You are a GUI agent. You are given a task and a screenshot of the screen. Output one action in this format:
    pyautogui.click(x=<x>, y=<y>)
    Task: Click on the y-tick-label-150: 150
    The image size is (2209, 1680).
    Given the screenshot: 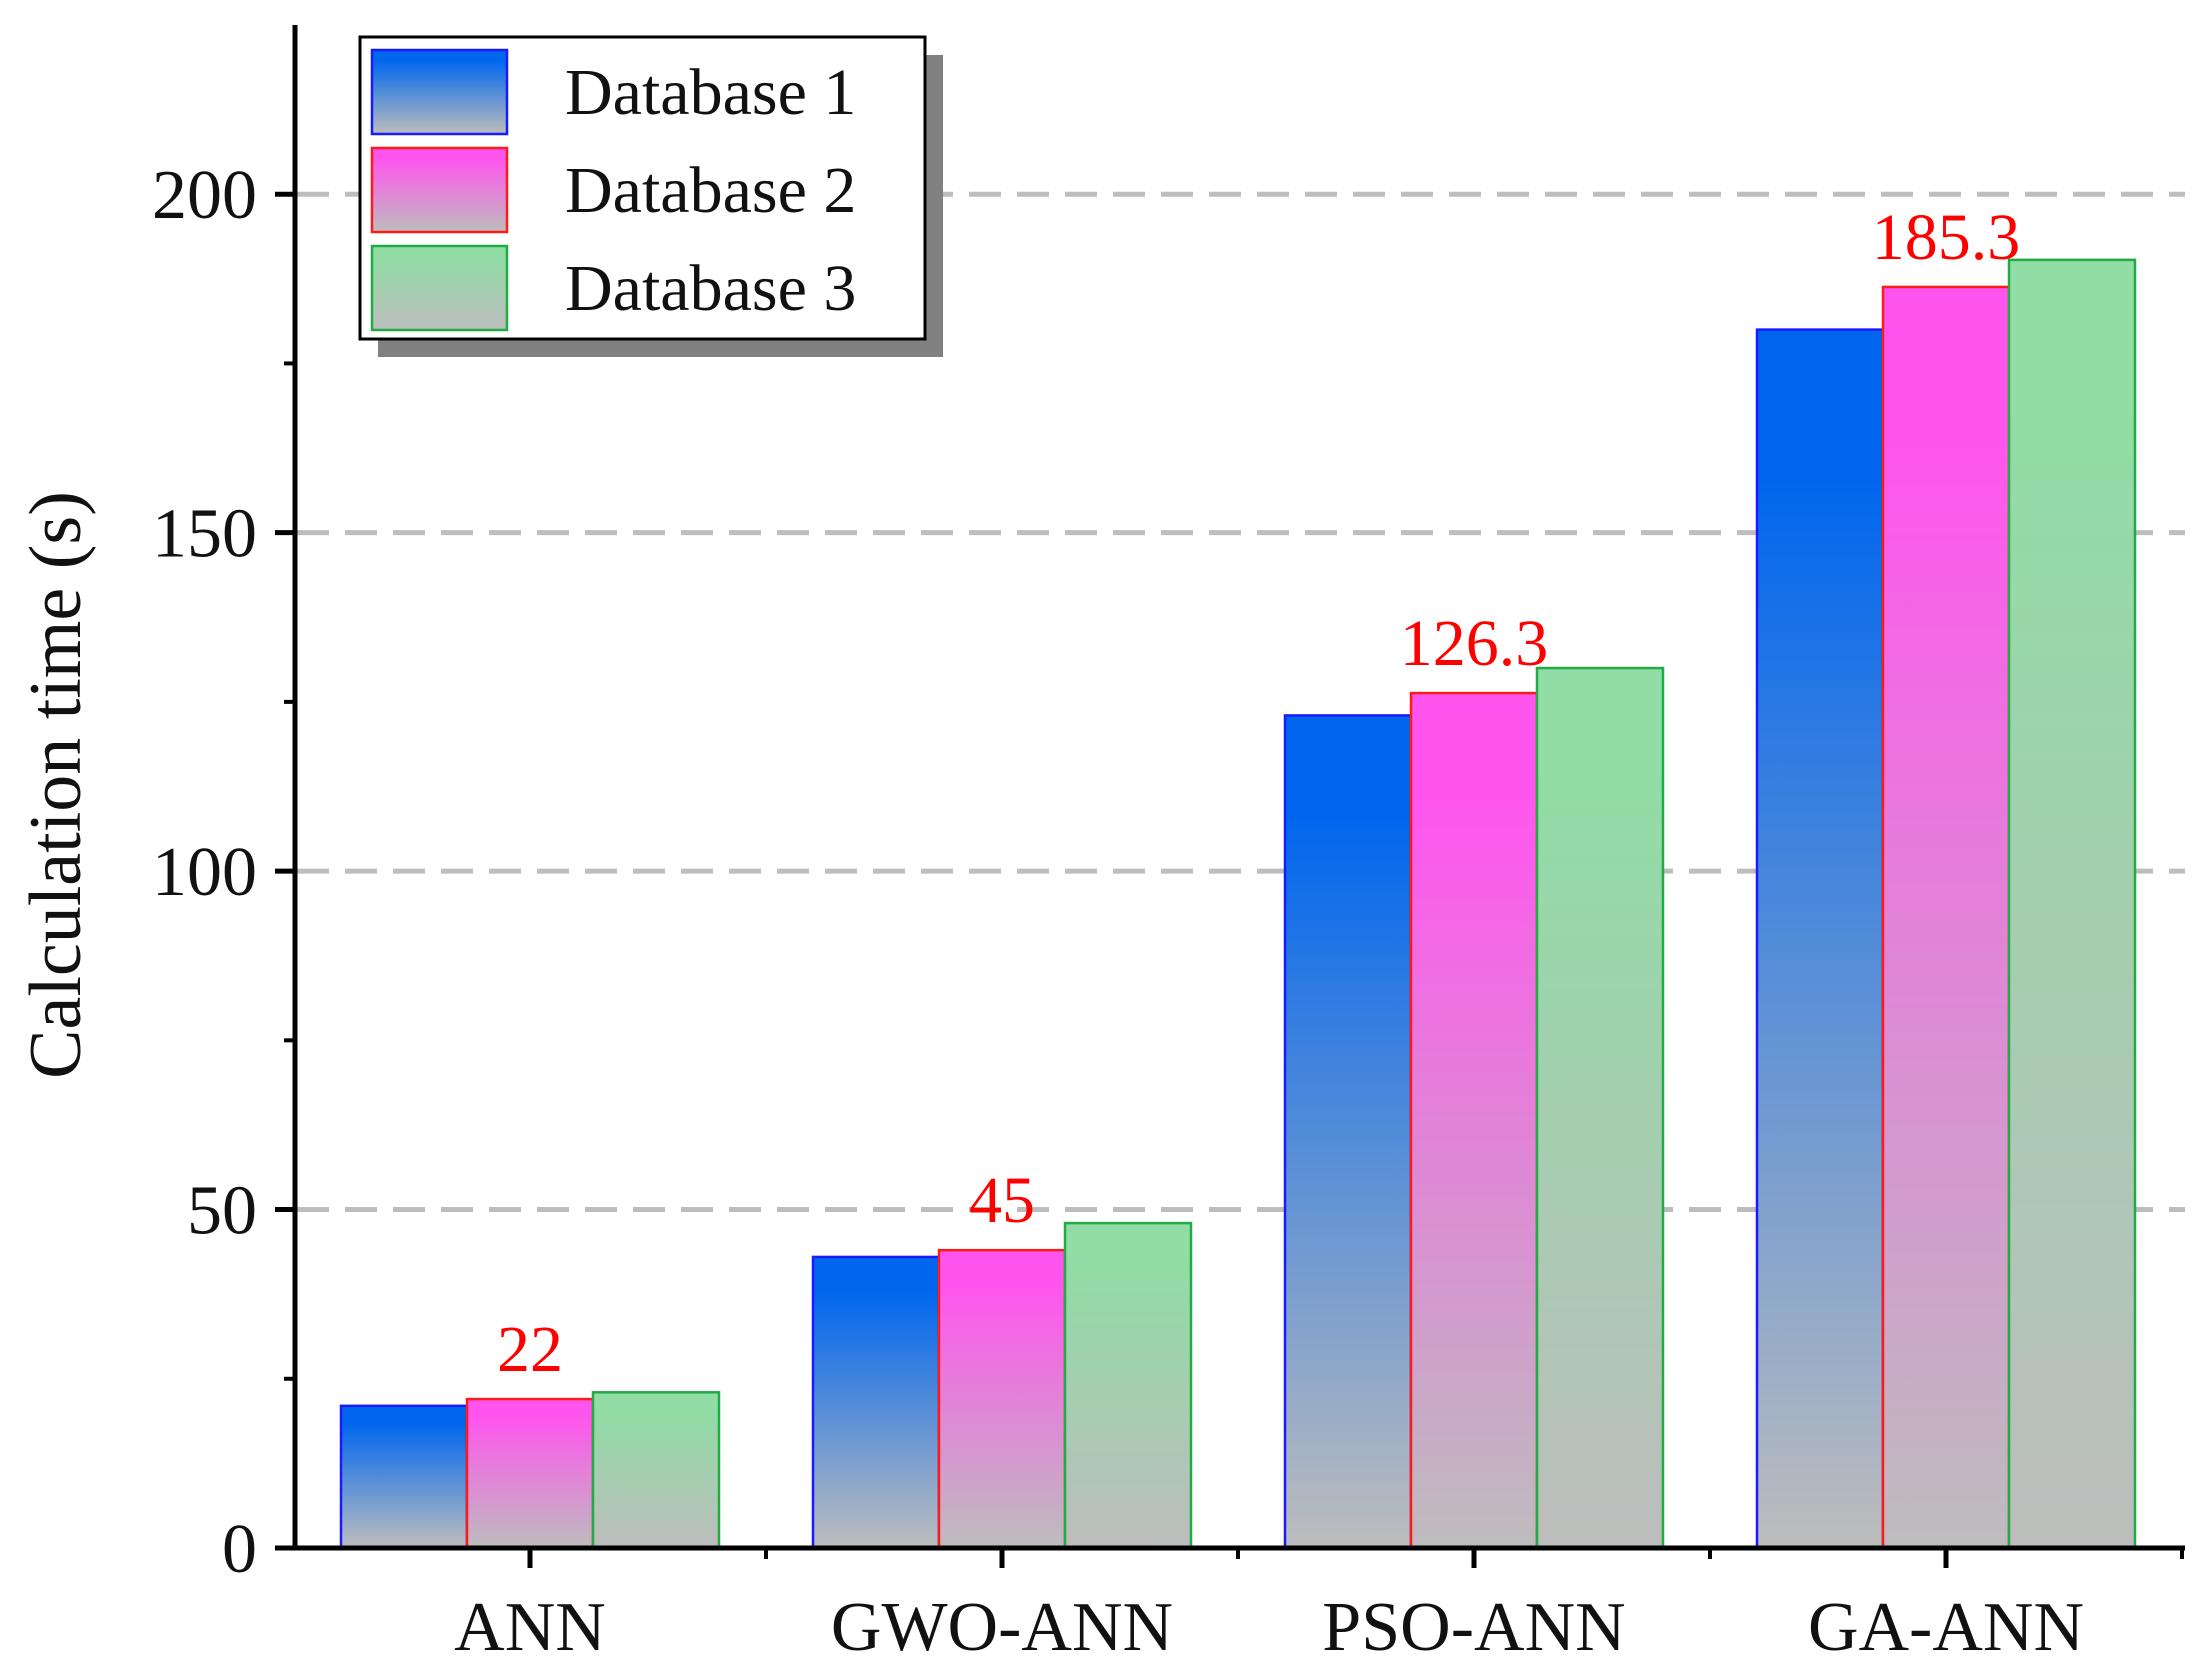 What is the action you would take?
    pyautogui.click(x=204, y=534)
    